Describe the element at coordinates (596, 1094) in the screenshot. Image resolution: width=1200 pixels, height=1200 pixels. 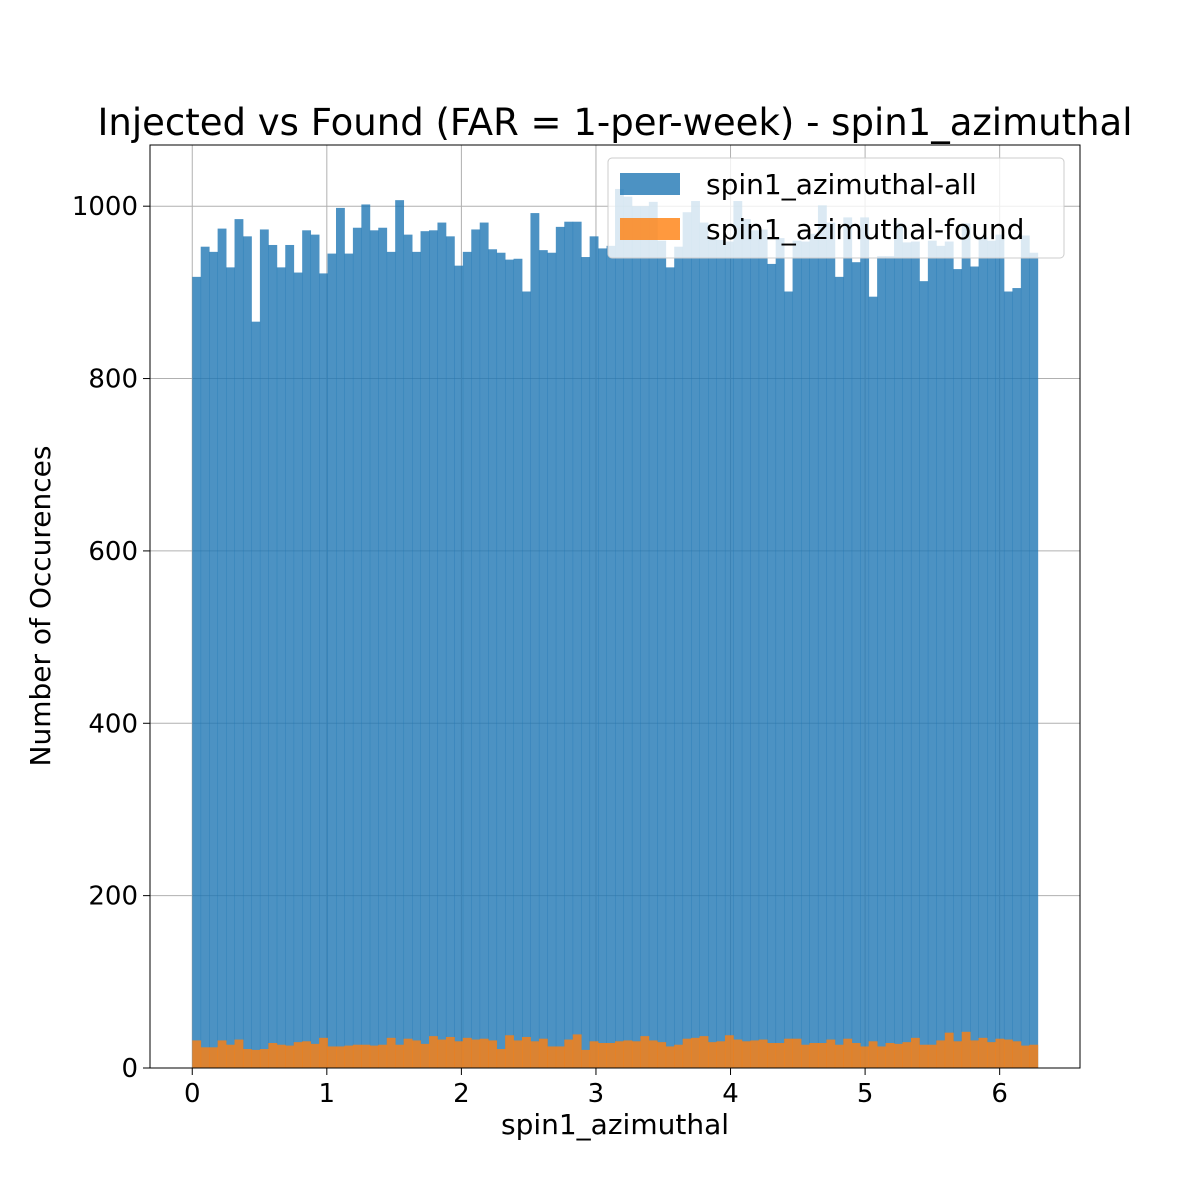
I see `x-tick-label: 3` at that location.